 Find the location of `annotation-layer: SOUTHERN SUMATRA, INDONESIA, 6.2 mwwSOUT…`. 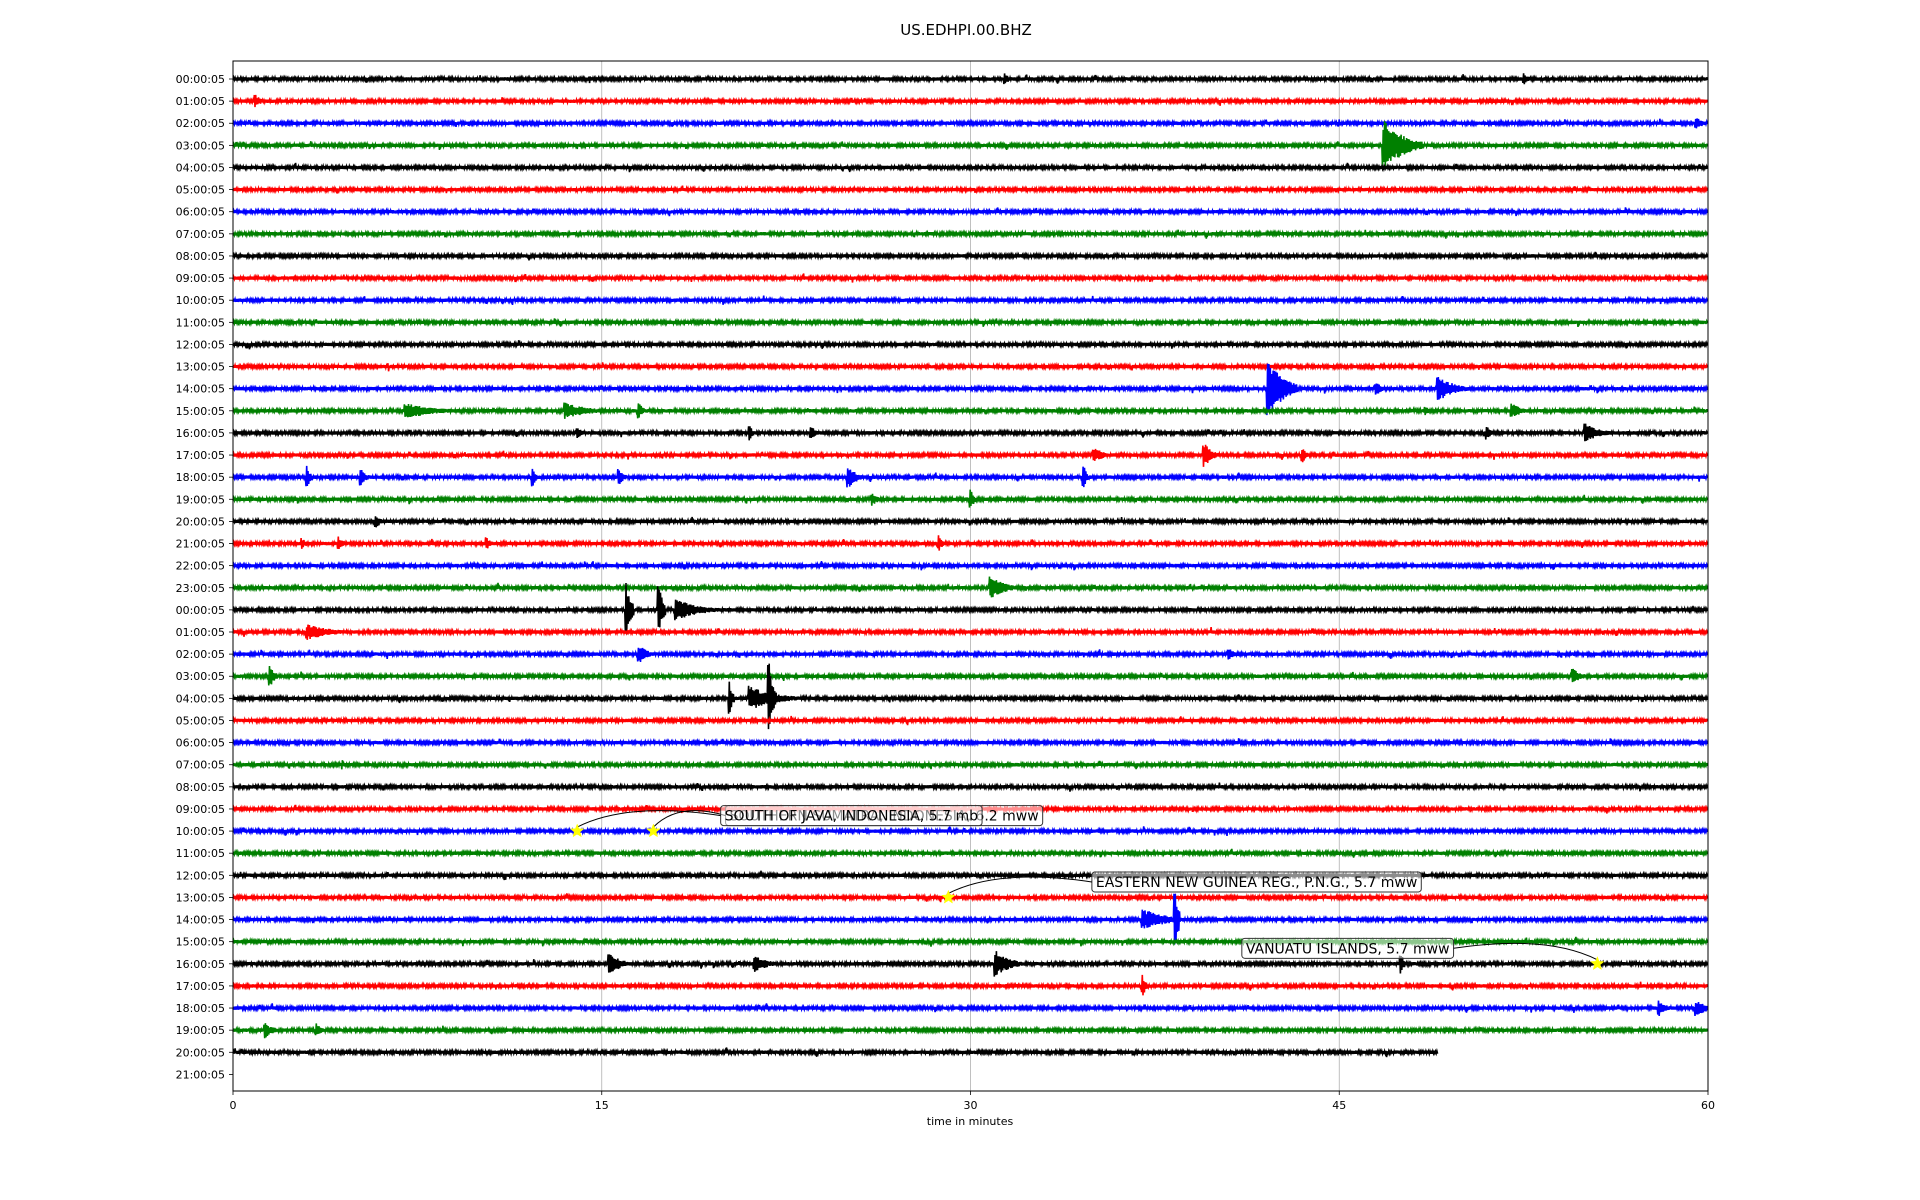

annotation-layer: SOUTHERN SUMATRA, INDONESIA, 6.2 mwwSOUT… is located at coordinates (1087, 888).